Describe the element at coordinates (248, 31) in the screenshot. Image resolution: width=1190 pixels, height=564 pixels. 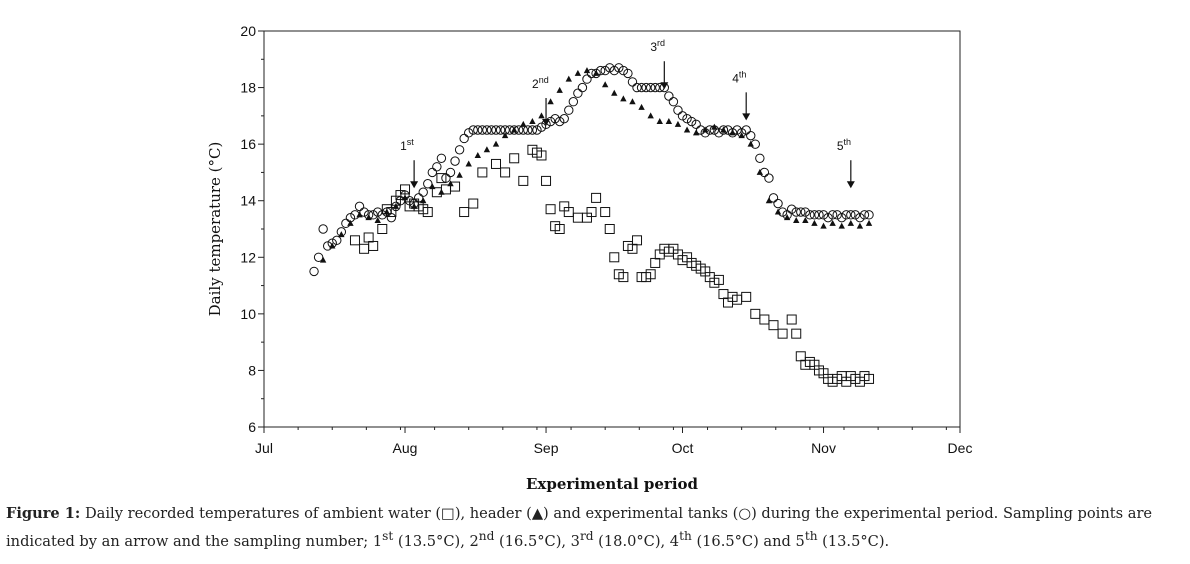
I see `y-tick-label: 20` at that location.